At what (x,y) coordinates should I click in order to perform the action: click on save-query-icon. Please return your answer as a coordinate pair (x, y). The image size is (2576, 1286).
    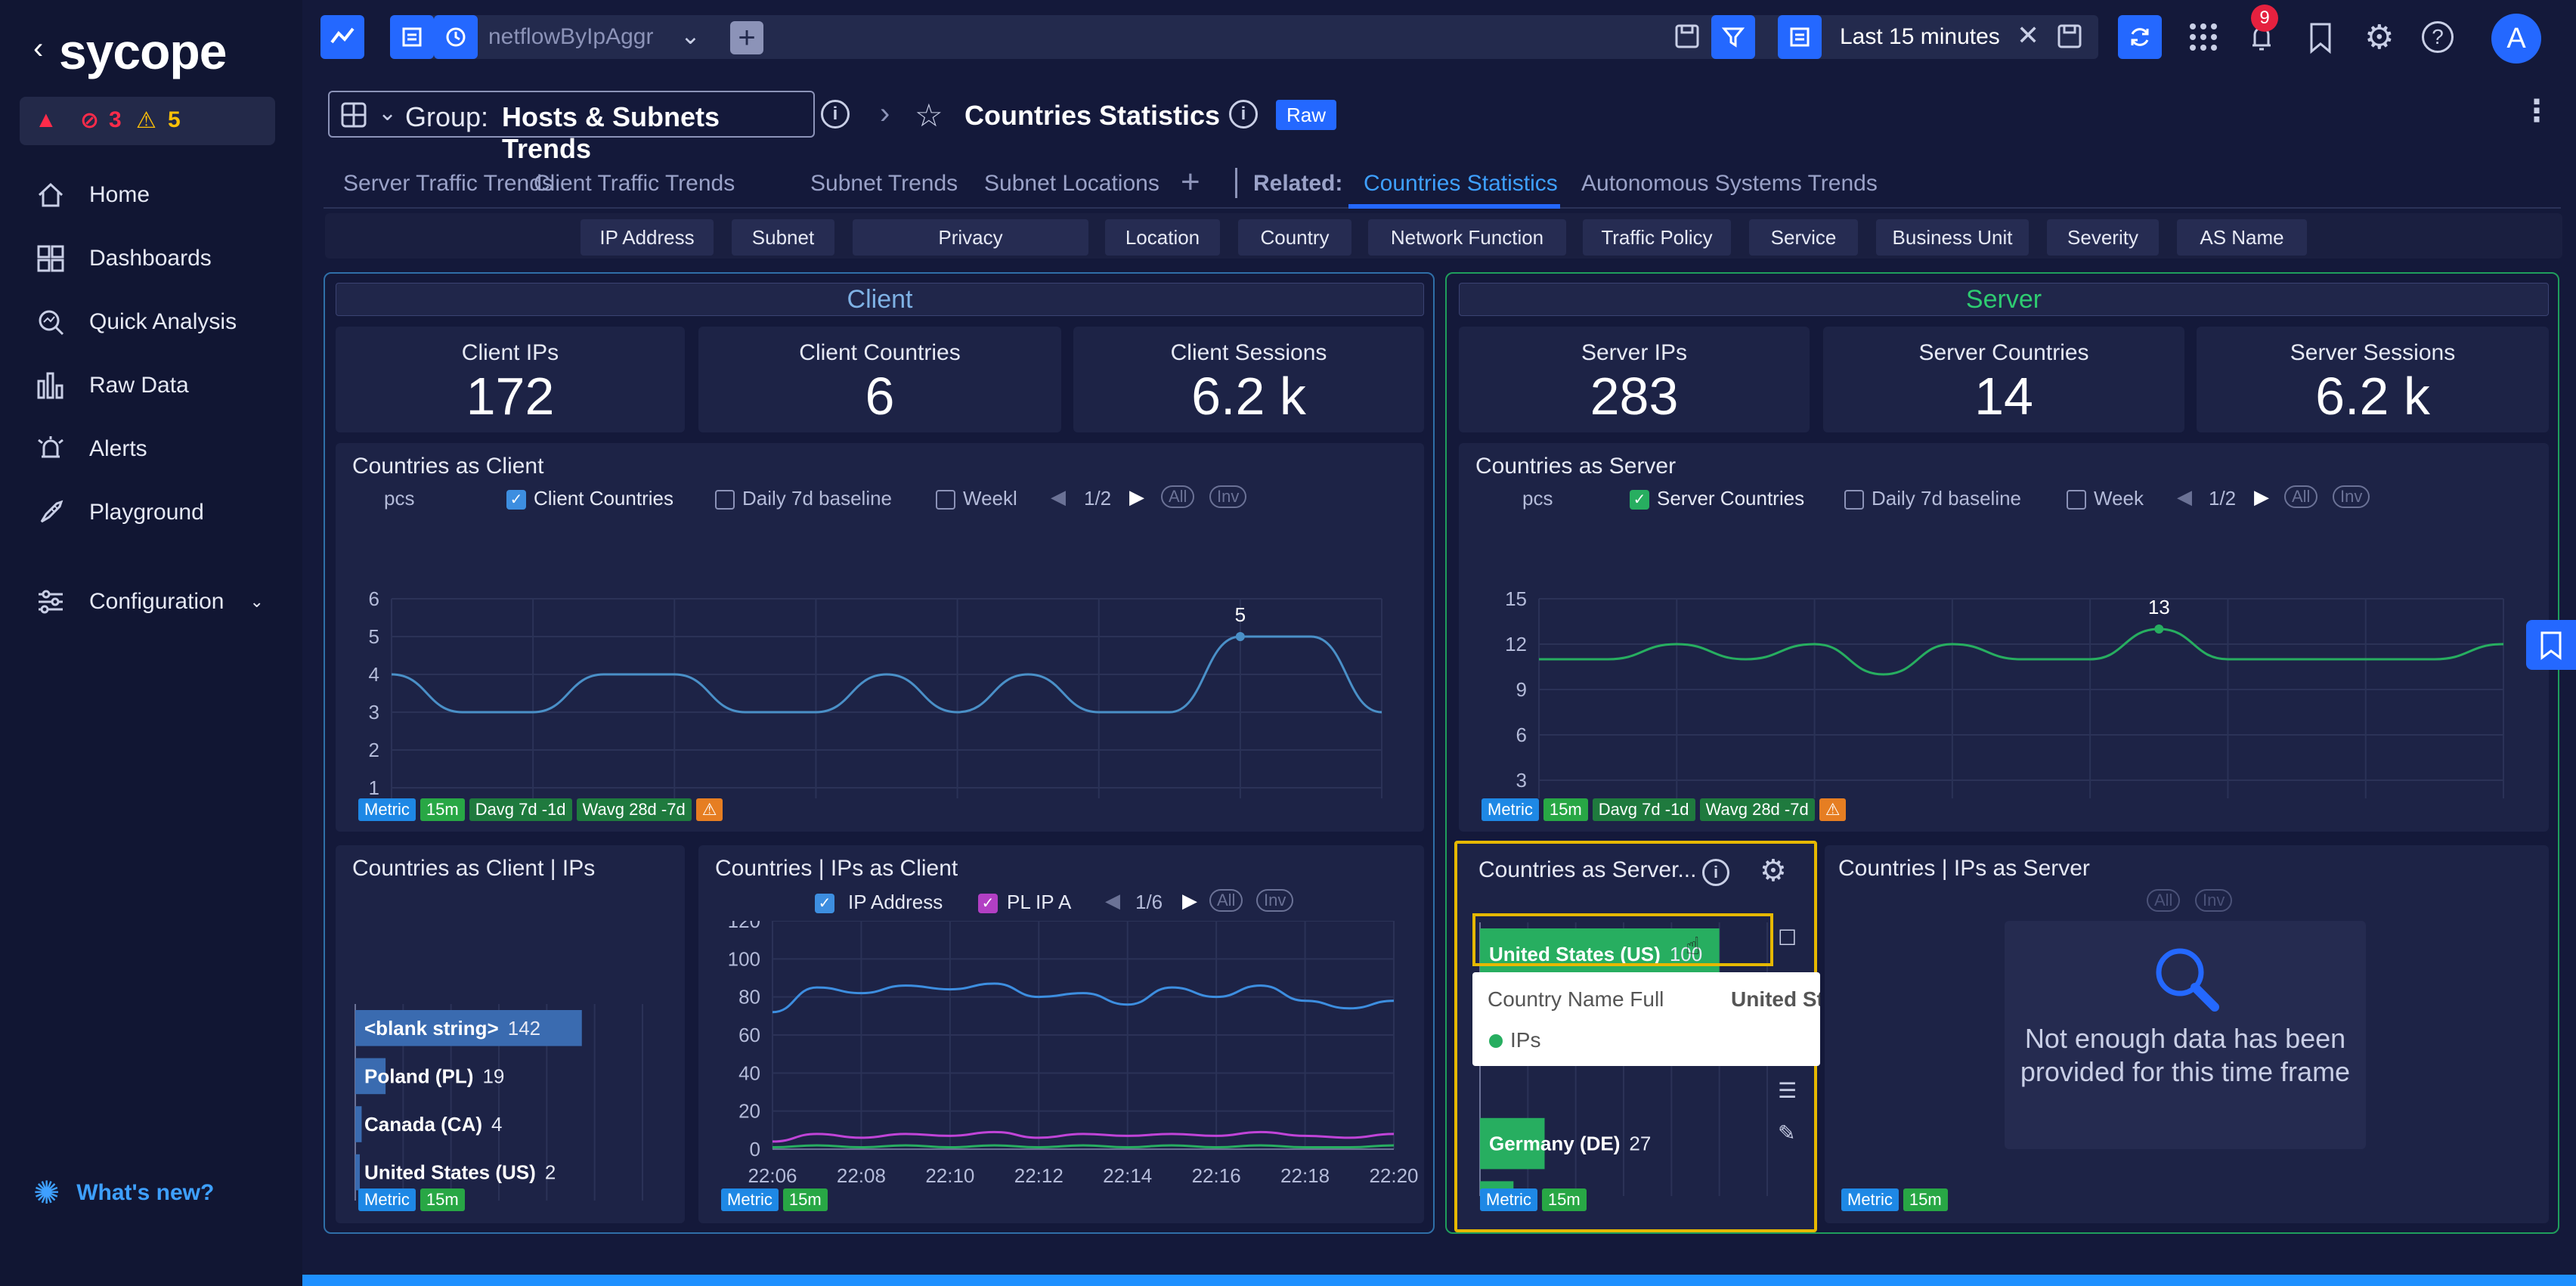
    Looking at the image, I should click on (1688, 37).